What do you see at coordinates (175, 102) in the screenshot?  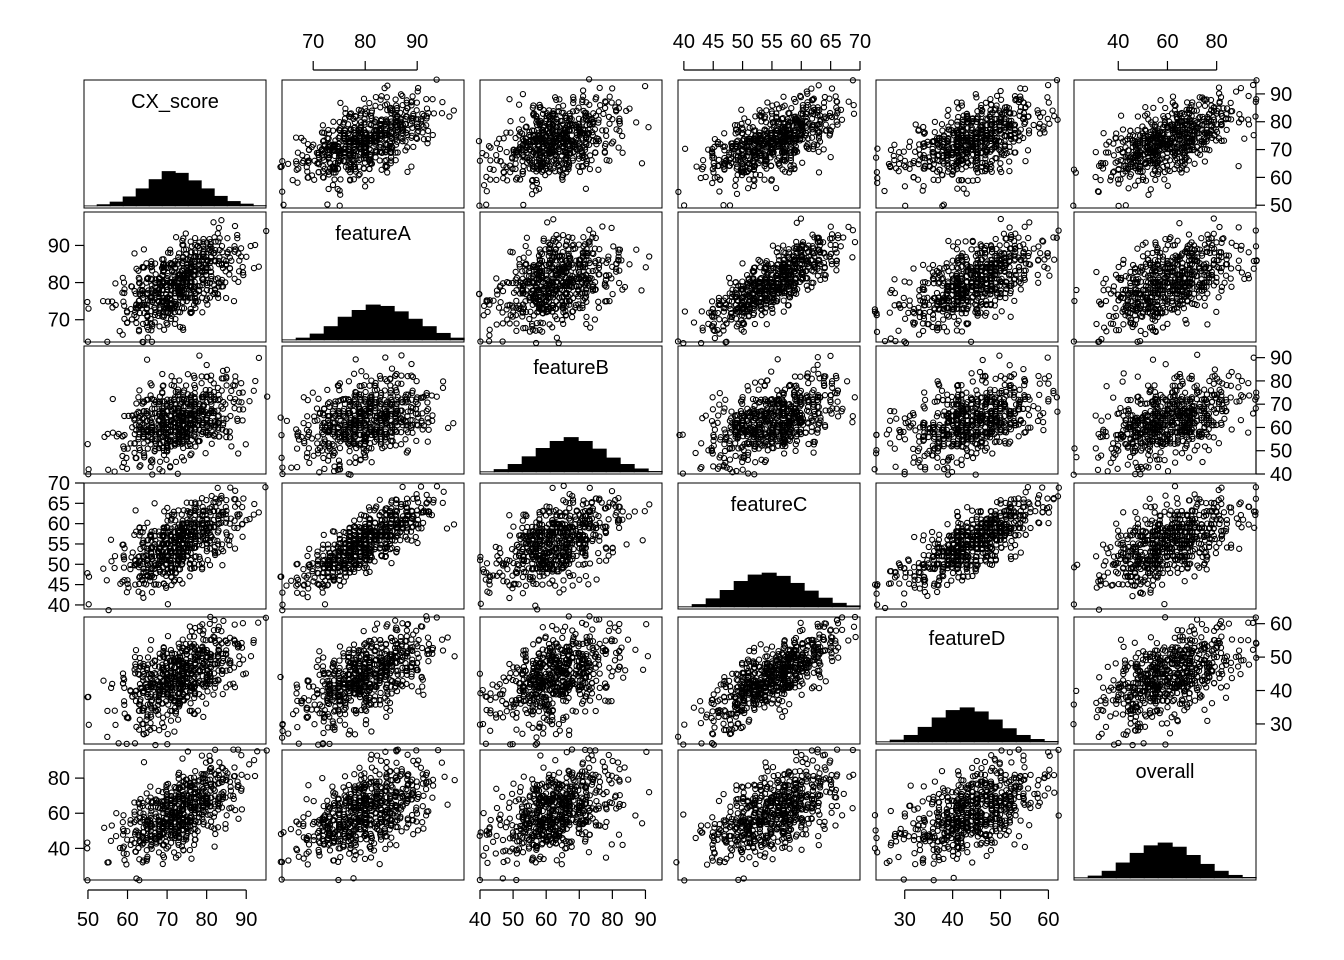 I see `variable-label-CX_score: CX_score` at bounding box center [175, 102].